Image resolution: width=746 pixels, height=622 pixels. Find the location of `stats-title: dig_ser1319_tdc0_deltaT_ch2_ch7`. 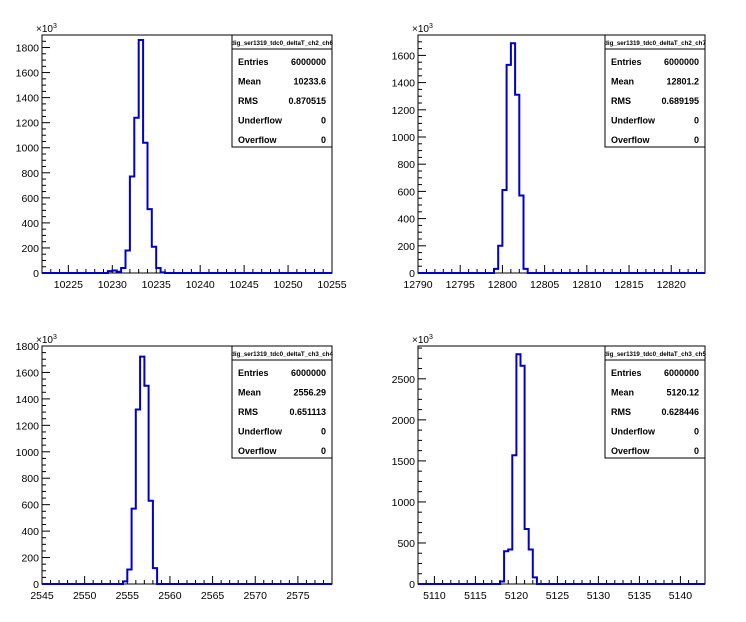

stats-title: dig_ser1319_tdc0_deltaT_ch2_ch7 is located at coordinates (655, 43).